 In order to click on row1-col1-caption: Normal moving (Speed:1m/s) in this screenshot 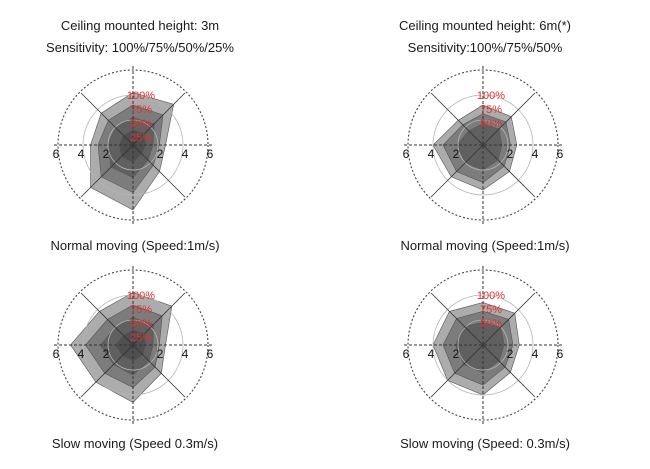, I will do `click(135, 245)`.